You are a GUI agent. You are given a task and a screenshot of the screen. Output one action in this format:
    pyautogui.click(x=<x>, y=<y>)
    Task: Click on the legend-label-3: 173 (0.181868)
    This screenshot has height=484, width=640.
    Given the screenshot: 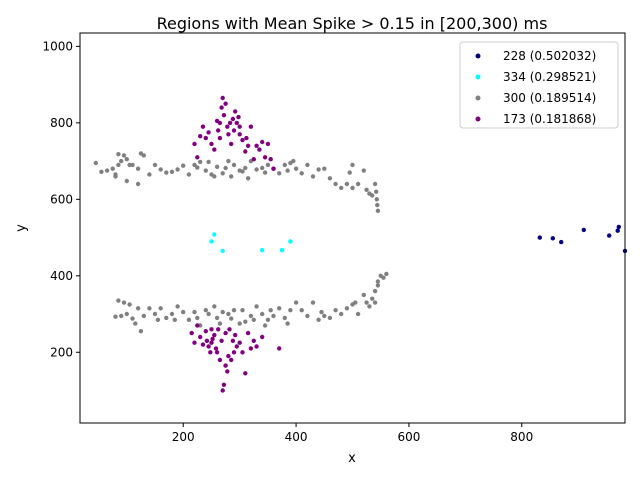 What is the action you would take?
    pyautogui.click(x=549, y=119)
    